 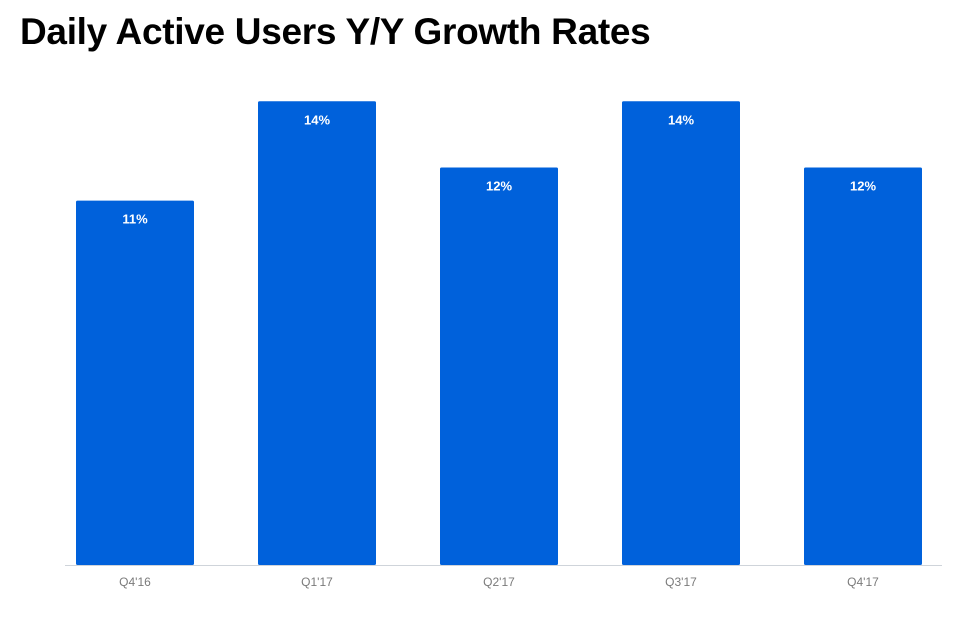 I want to click on x-tick-label: Q3'17, so click(x=681, y=582).